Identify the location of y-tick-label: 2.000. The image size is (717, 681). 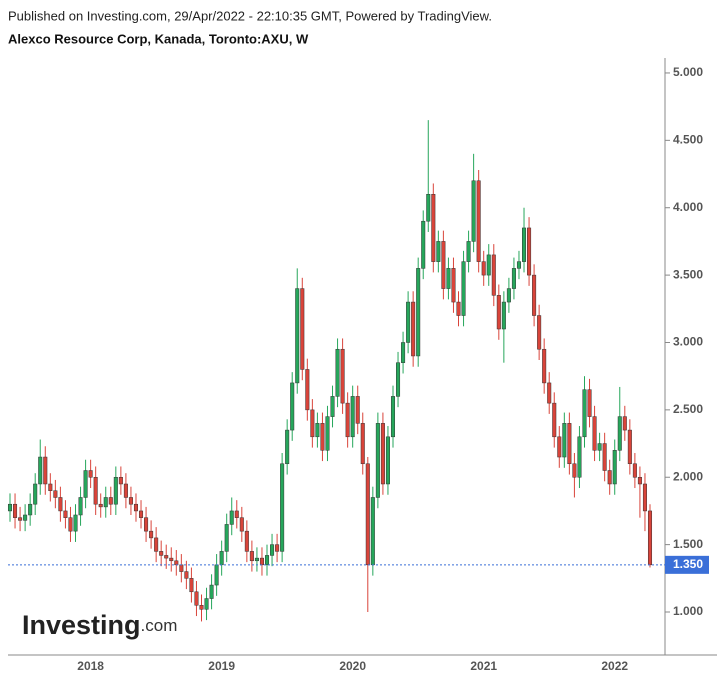
(688, 476).